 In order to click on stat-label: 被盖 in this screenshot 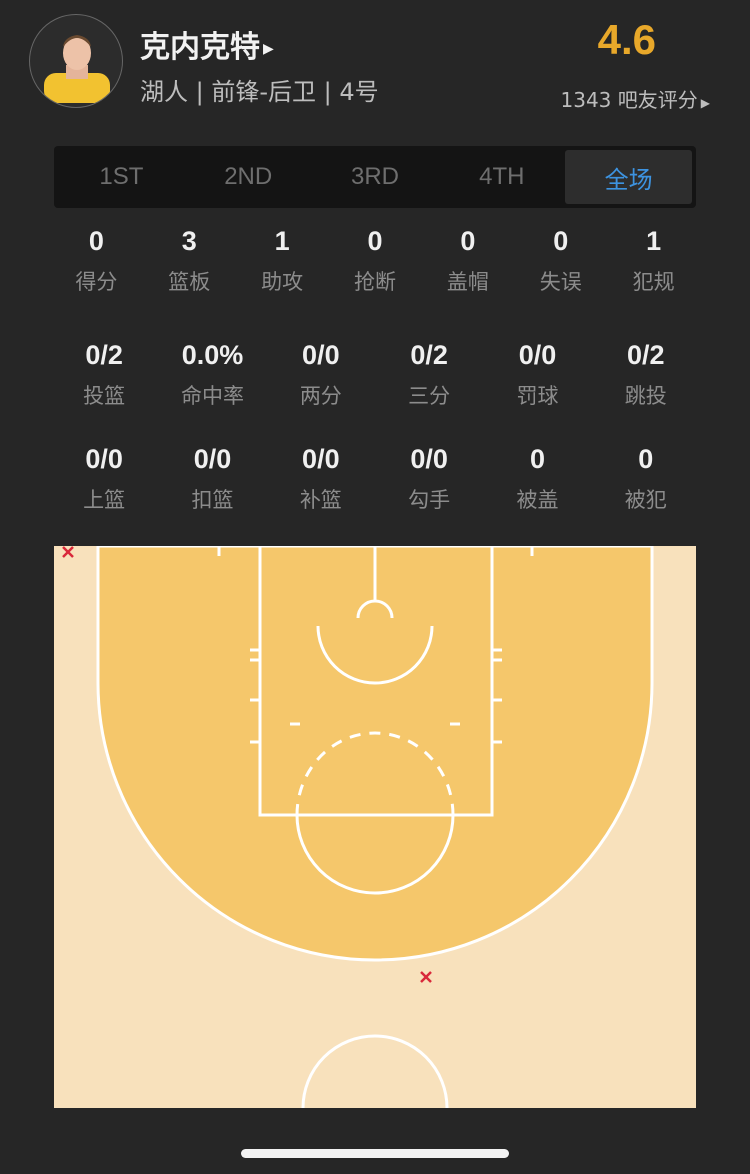, I will do `click(537, 500)`.